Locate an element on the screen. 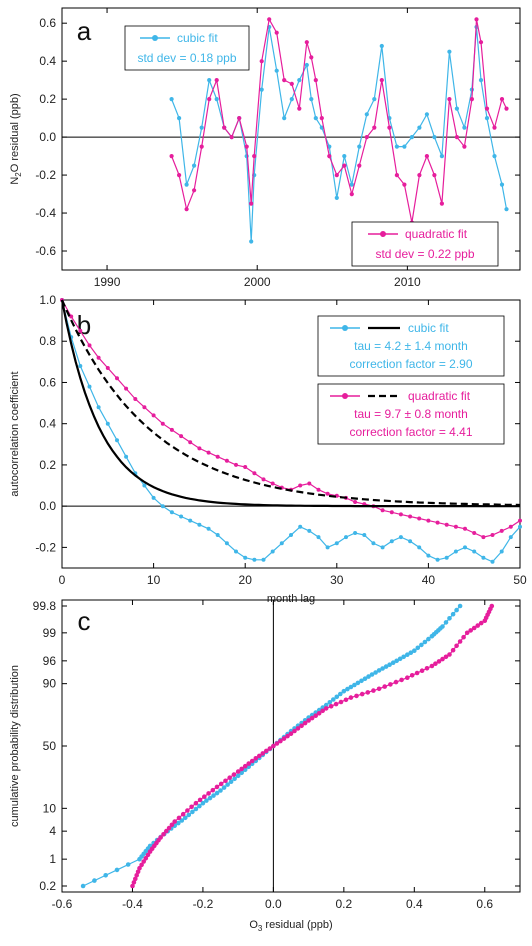 The image size is (532, 946). y-tick-label: 0.2 is located at coordinates (47, 465).